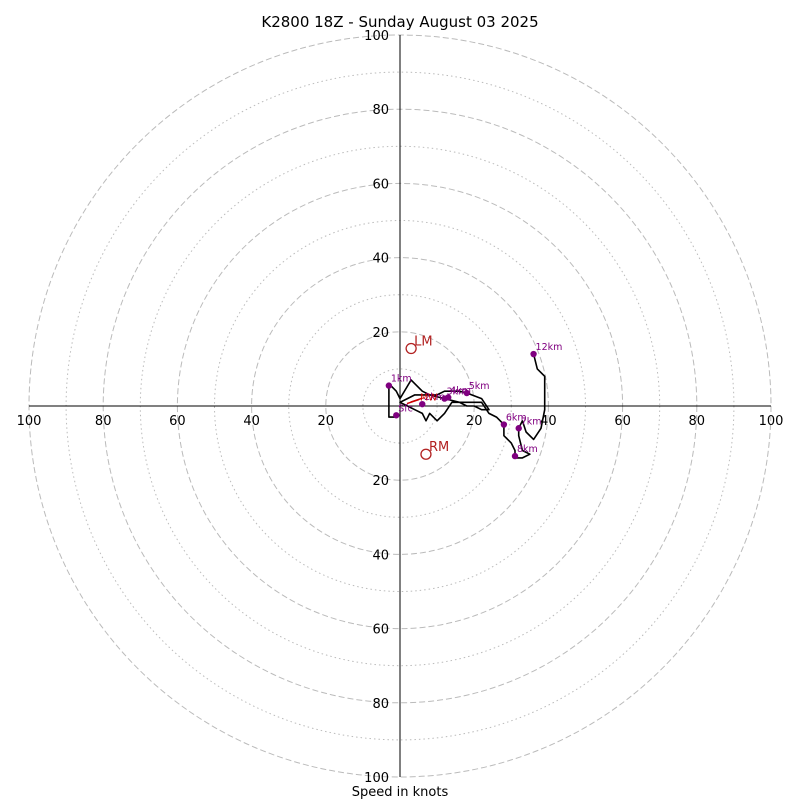  I want to click on height-label-1km: 1km, so click(401, 379).